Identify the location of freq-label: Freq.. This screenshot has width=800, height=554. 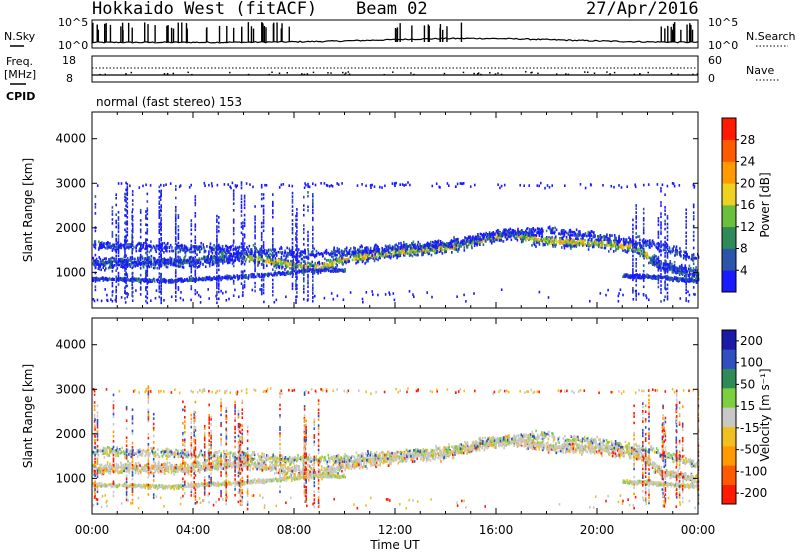
(19, 61).